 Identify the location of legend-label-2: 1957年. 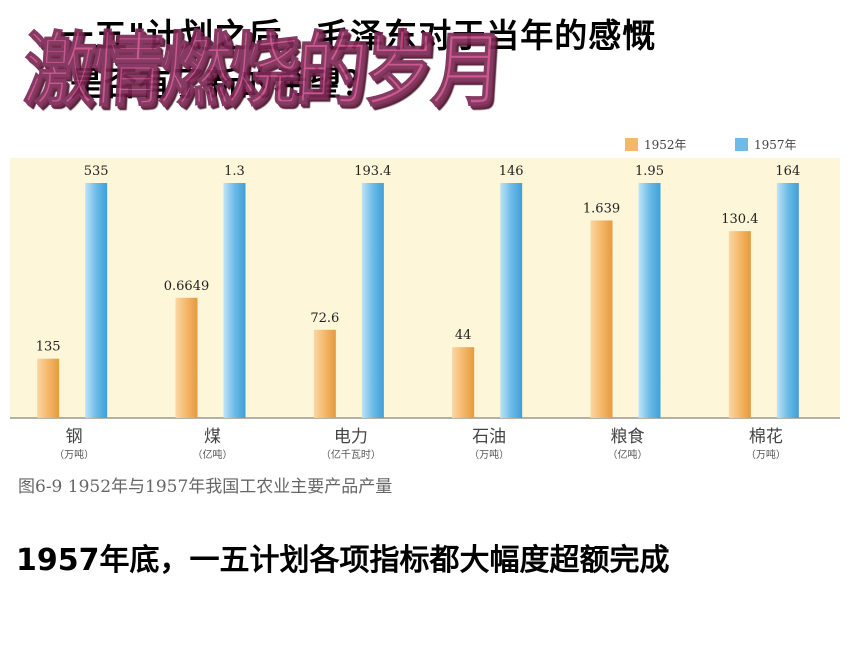
(775, 145).